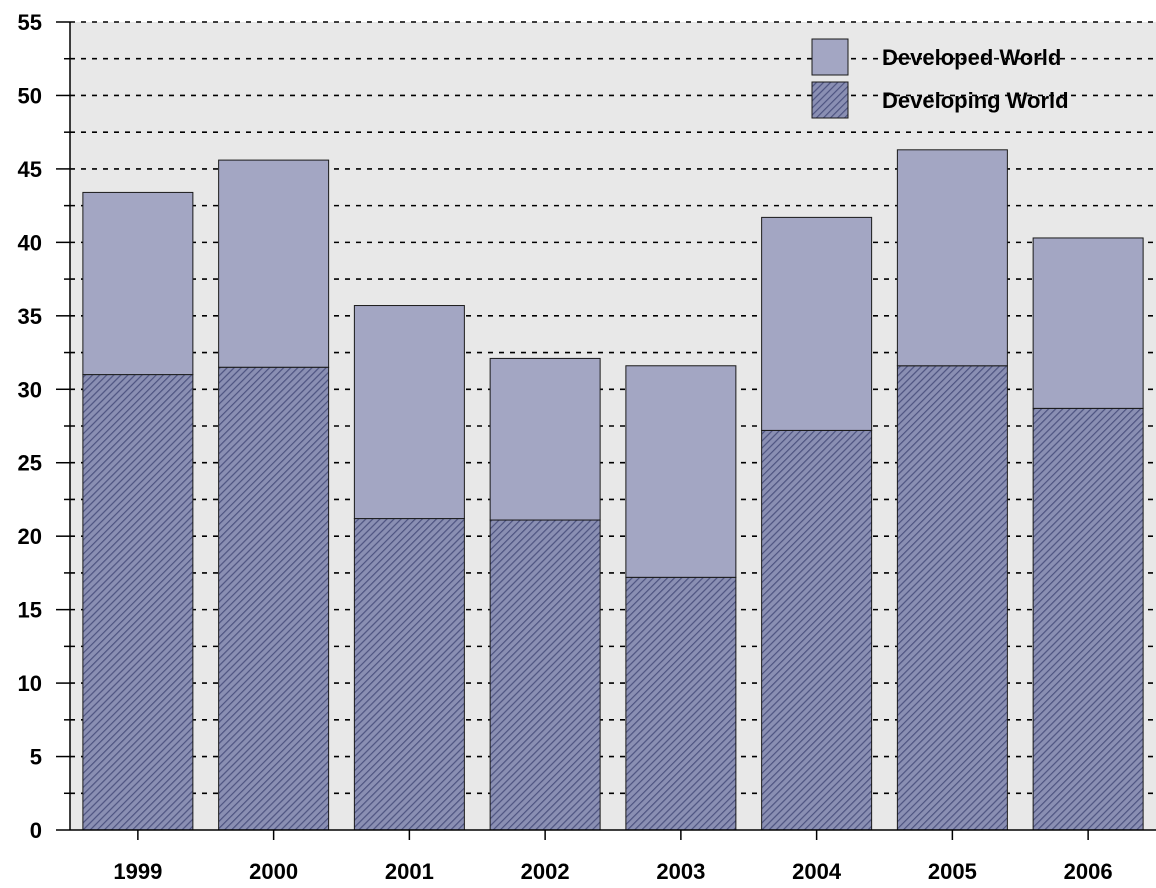 This screenshot has height=888, width=1156. Describe the element at coordinates (409, 871) in the screenshot. I see `x-tick-label: 2001` at that location.